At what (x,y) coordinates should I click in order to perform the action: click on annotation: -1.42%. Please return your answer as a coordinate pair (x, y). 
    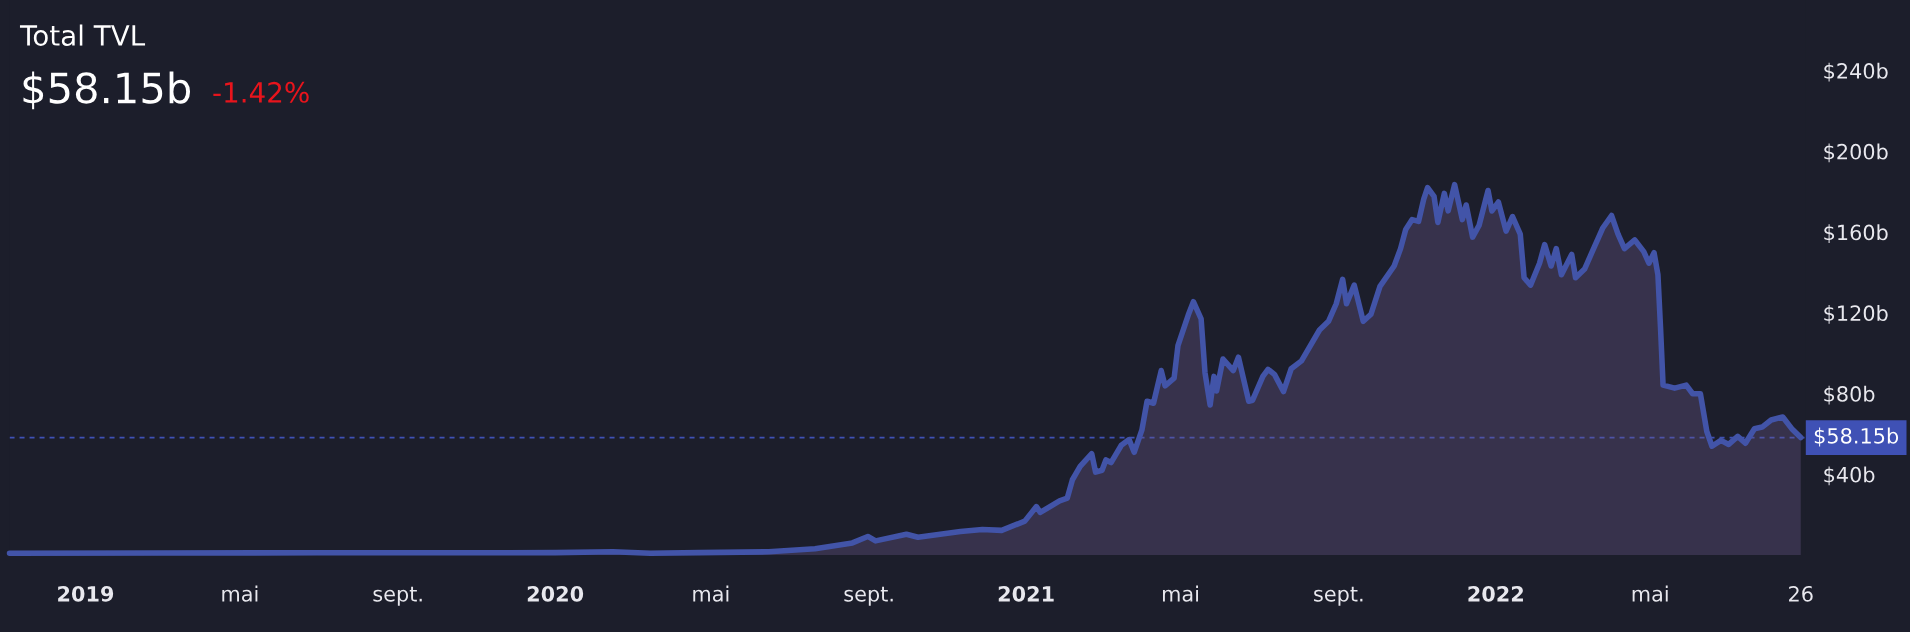
    Looking at the image, I should click on (261, 92).